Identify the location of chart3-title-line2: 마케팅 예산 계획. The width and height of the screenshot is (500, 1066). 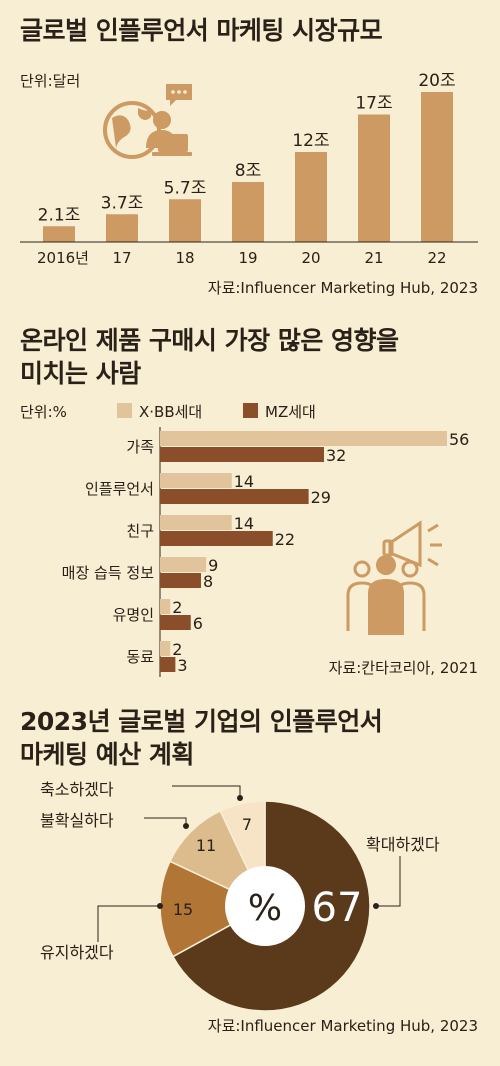
(107, 754).